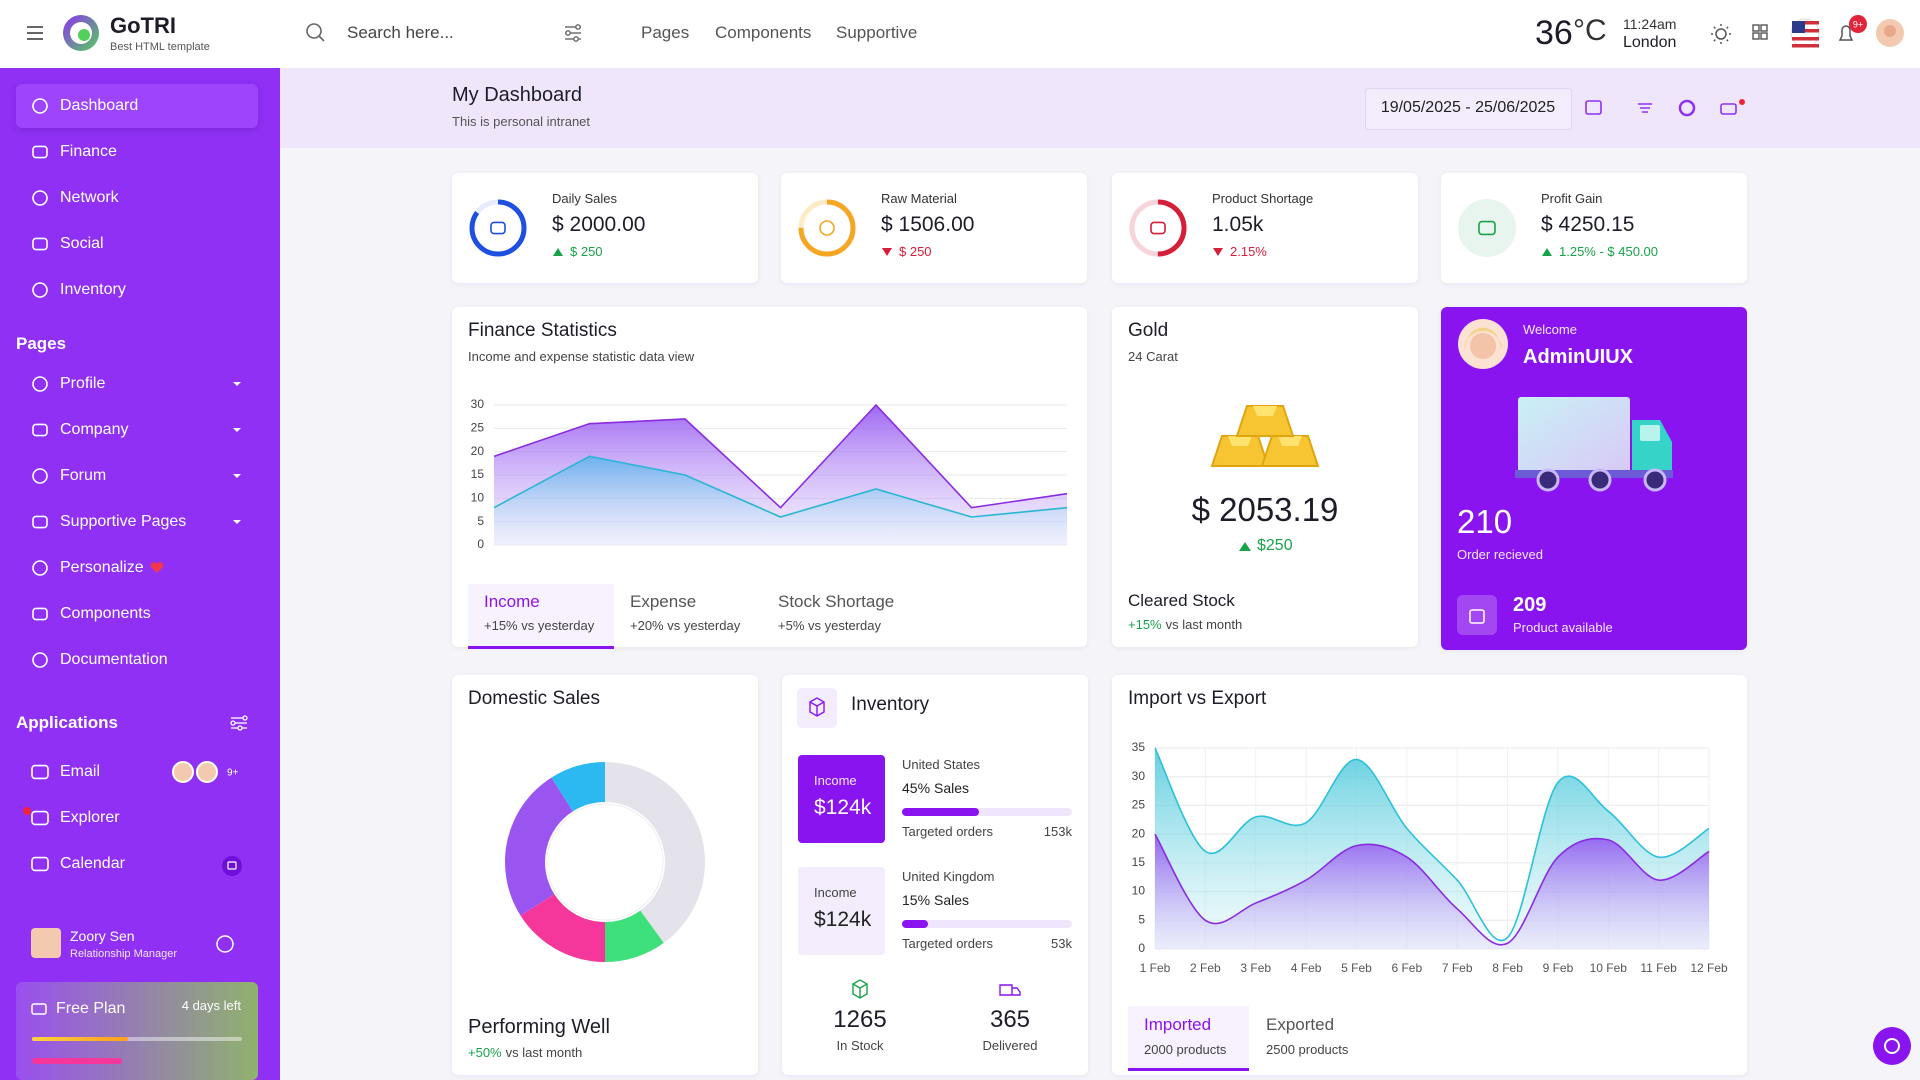  What do you see at coordinates (1178, 1024) in the screenshot?
I see `tab-label: Imported` at bounding box center [1178, 1024].